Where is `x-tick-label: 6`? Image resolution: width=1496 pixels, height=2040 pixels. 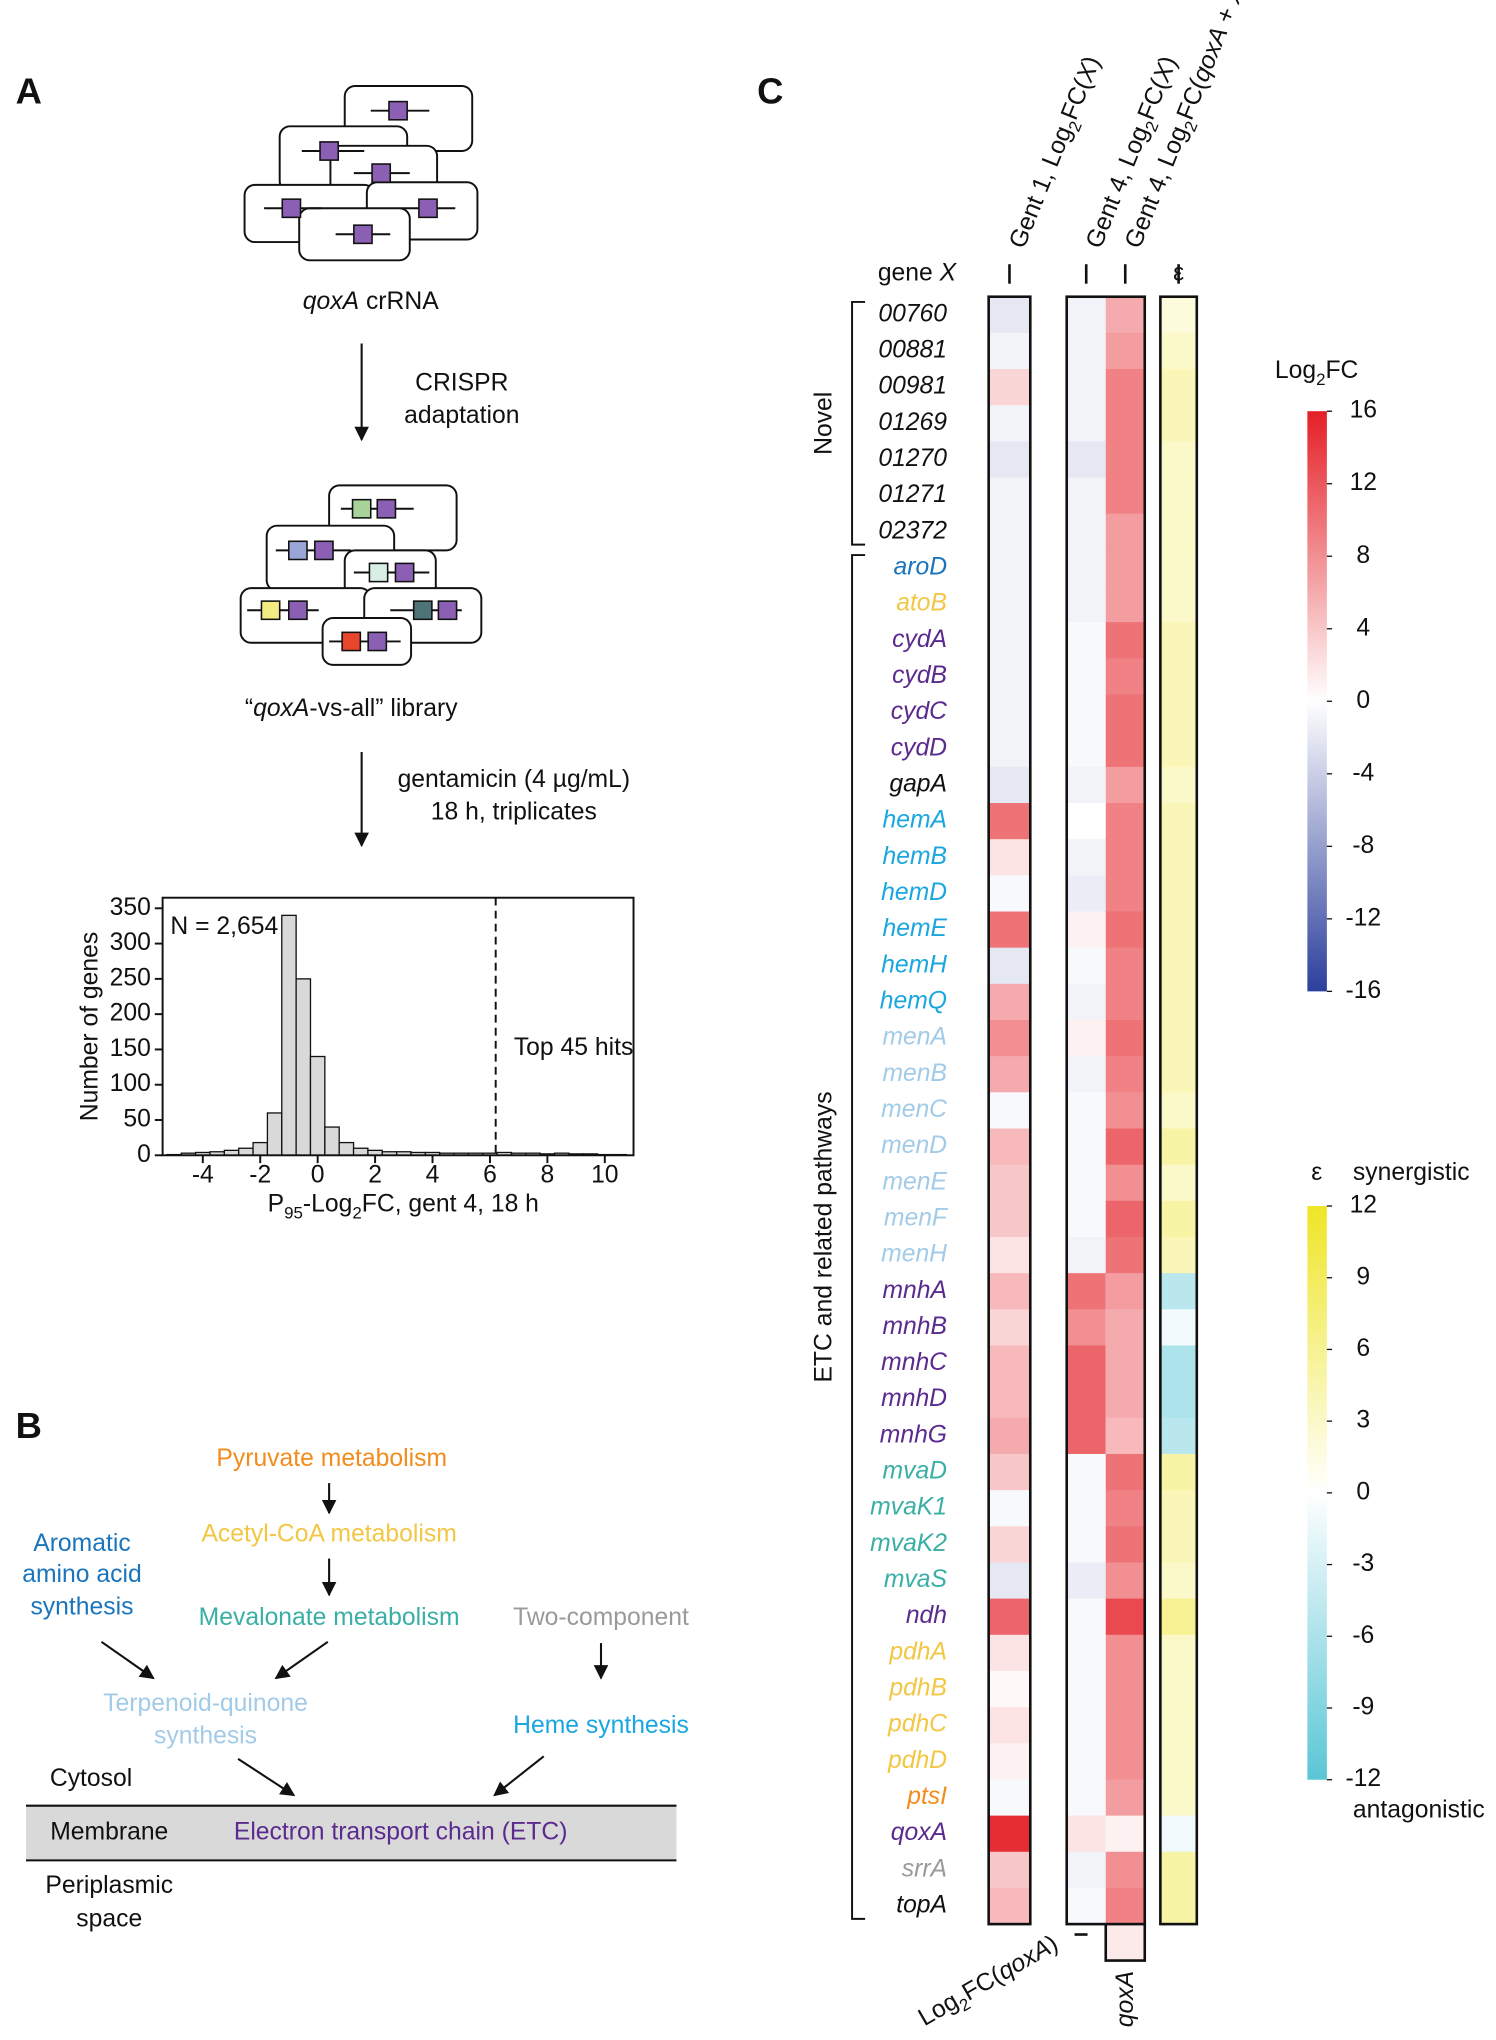
x-tick-label: 6 is located at coordinates (490, 1175).